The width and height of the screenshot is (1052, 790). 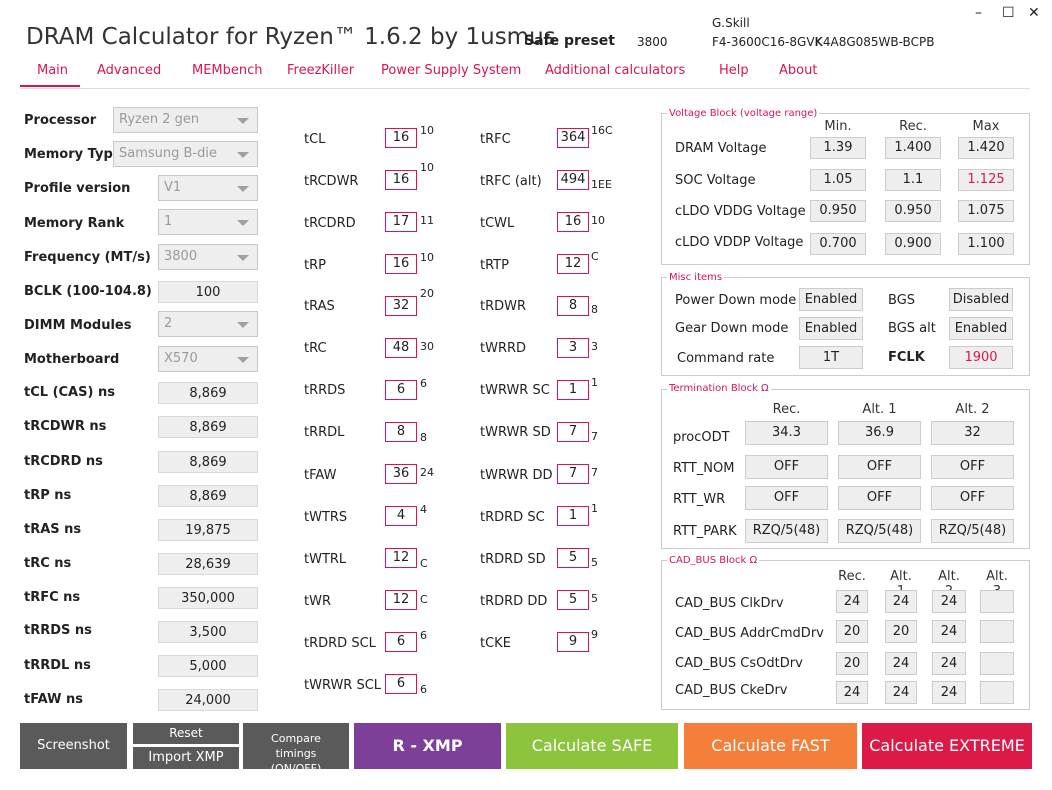 I want to click on bclk-input: 100, so click(x=208, y=292).